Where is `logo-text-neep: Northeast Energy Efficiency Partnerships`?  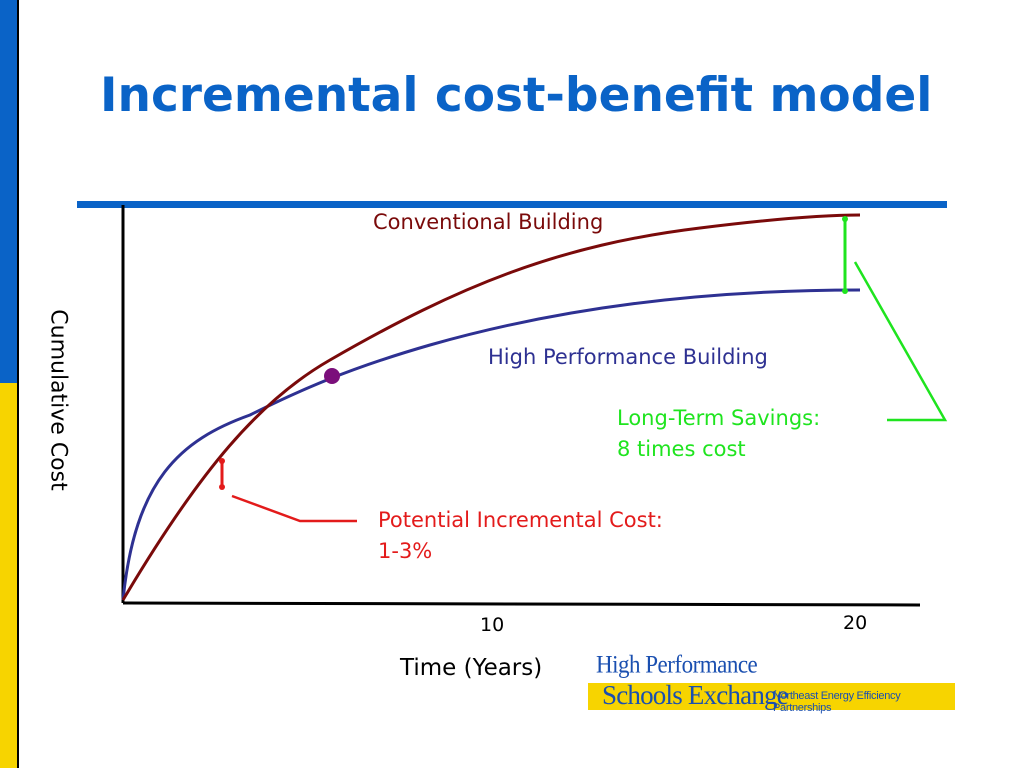
logo-text-neep: Northeast Energy Efficiency Partnerships is located at coordinates (837, 702).